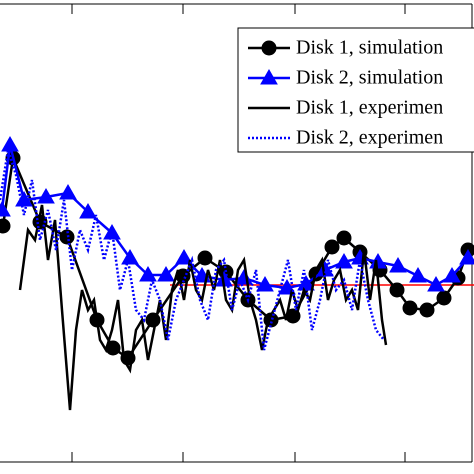  Describe the element at coordinates (369, 108) in the screenshot. I see `legend-label: Disk 1, experimen` at that location.